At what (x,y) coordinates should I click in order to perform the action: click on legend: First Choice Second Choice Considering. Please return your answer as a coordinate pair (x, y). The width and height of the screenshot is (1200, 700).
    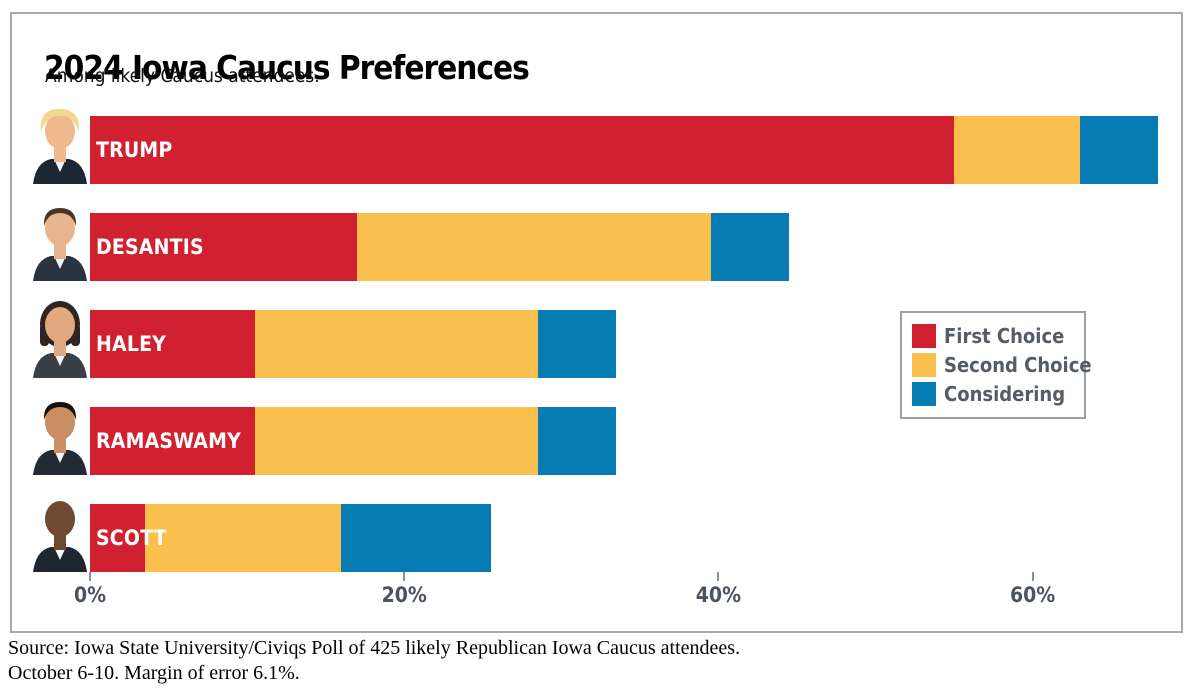
    Looking at the image, I should click on (996, 365).